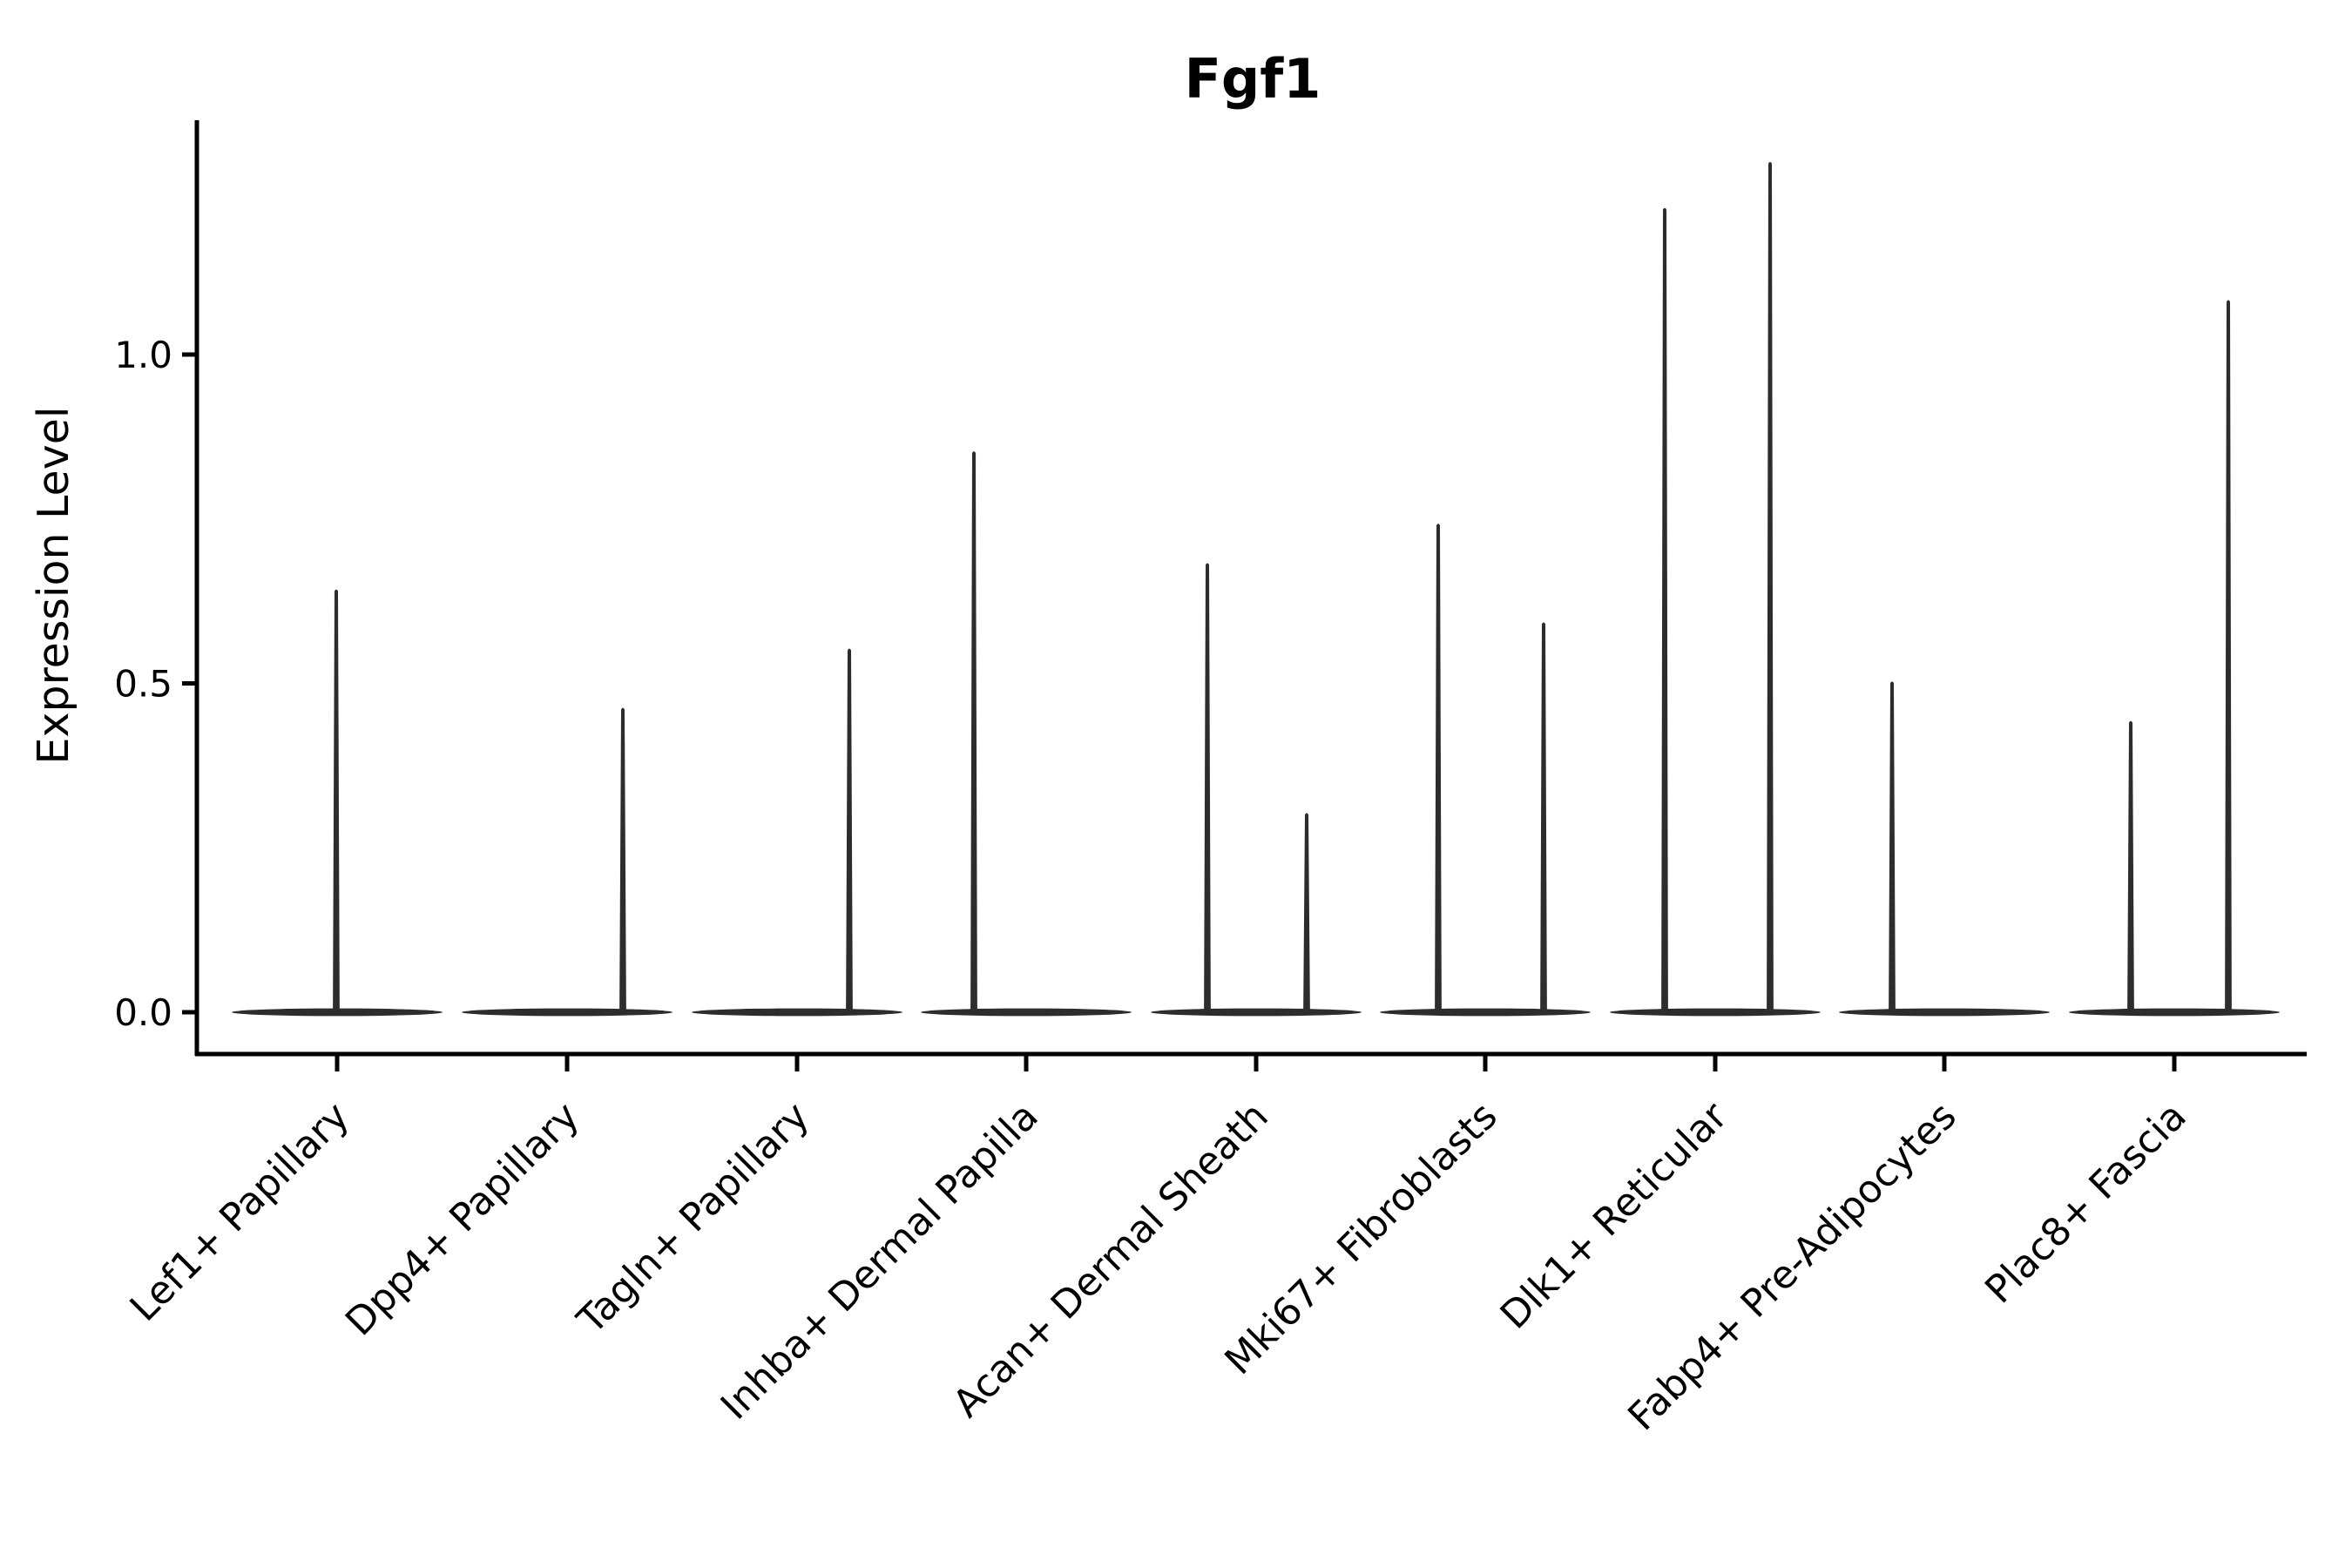  I want to click on y-tick-label: 1.0, so click(143, 355).